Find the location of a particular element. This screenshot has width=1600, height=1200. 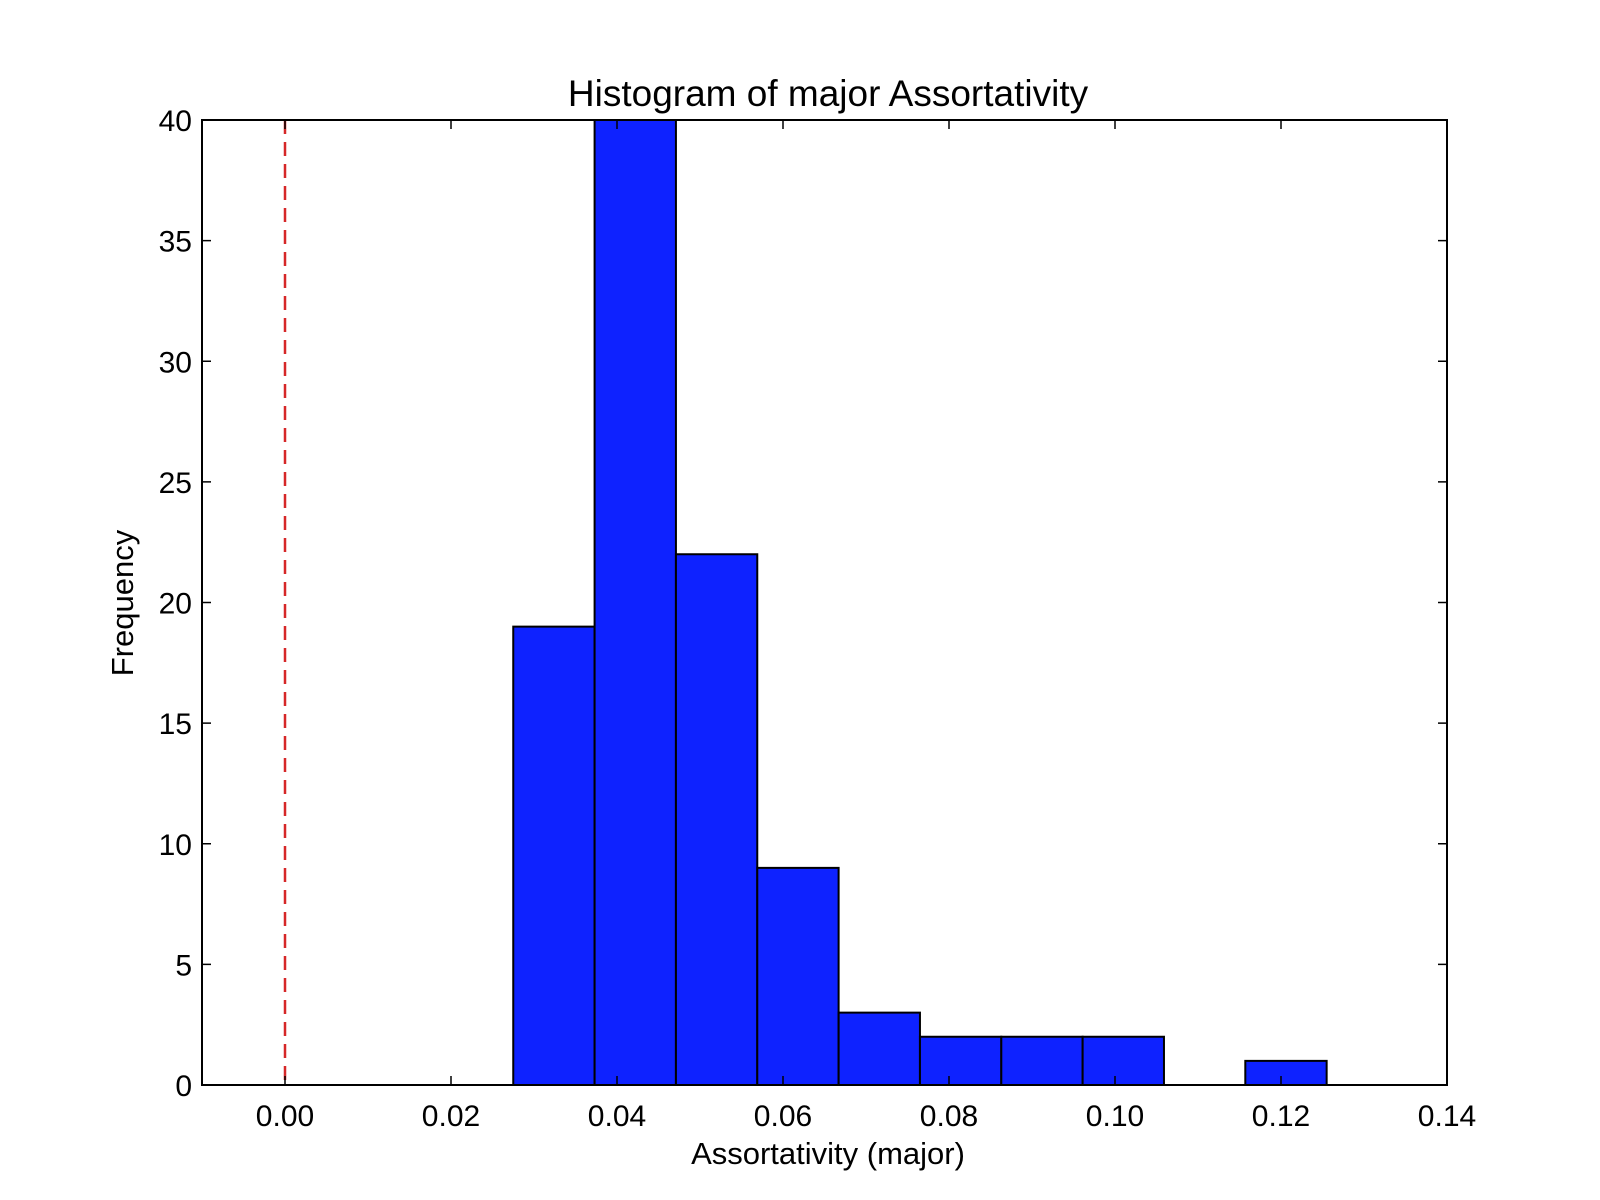

y-axis-label: Frequency is located at coordinates (122, 602).